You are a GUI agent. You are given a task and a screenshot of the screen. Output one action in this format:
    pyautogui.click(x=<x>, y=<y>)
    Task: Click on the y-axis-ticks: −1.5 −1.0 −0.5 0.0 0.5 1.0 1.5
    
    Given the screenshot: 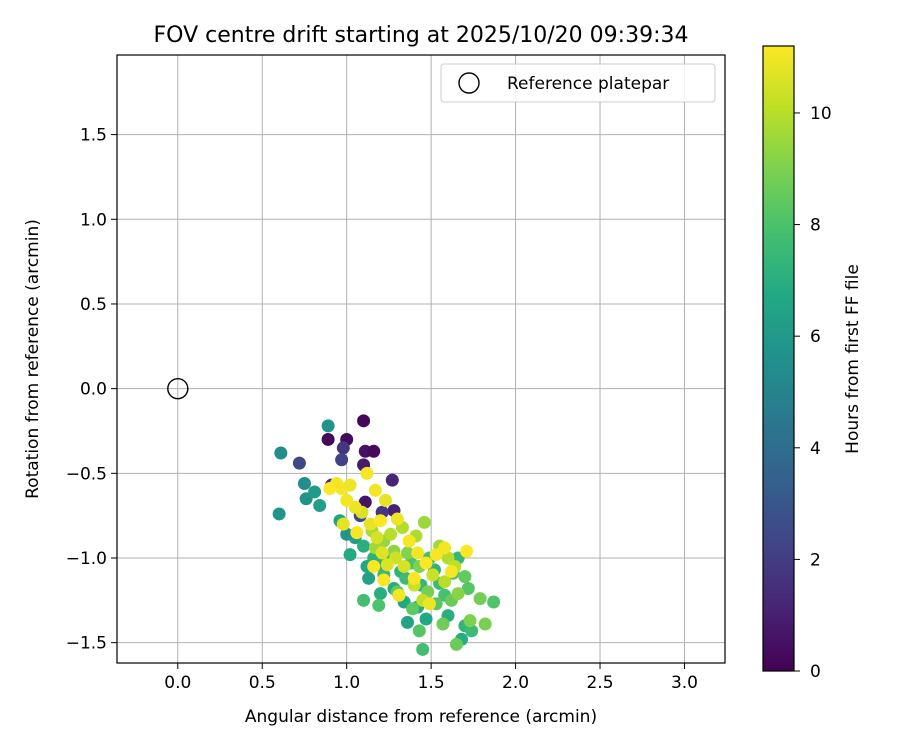 What is the action you would take?
    pyautogui.click(x=91, y=390)
    